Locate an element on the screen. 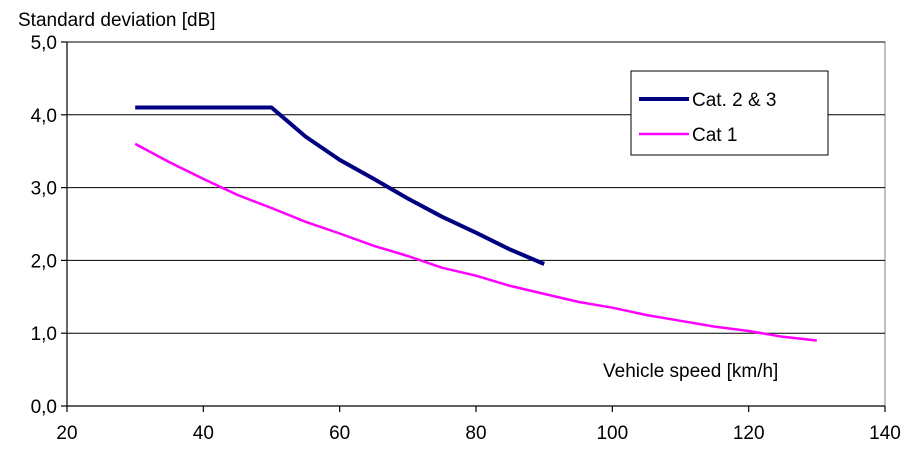 This screenshot has width=909, height=459. legend-label-cat-1: Cat 1 is located at coordinates (714, 135).